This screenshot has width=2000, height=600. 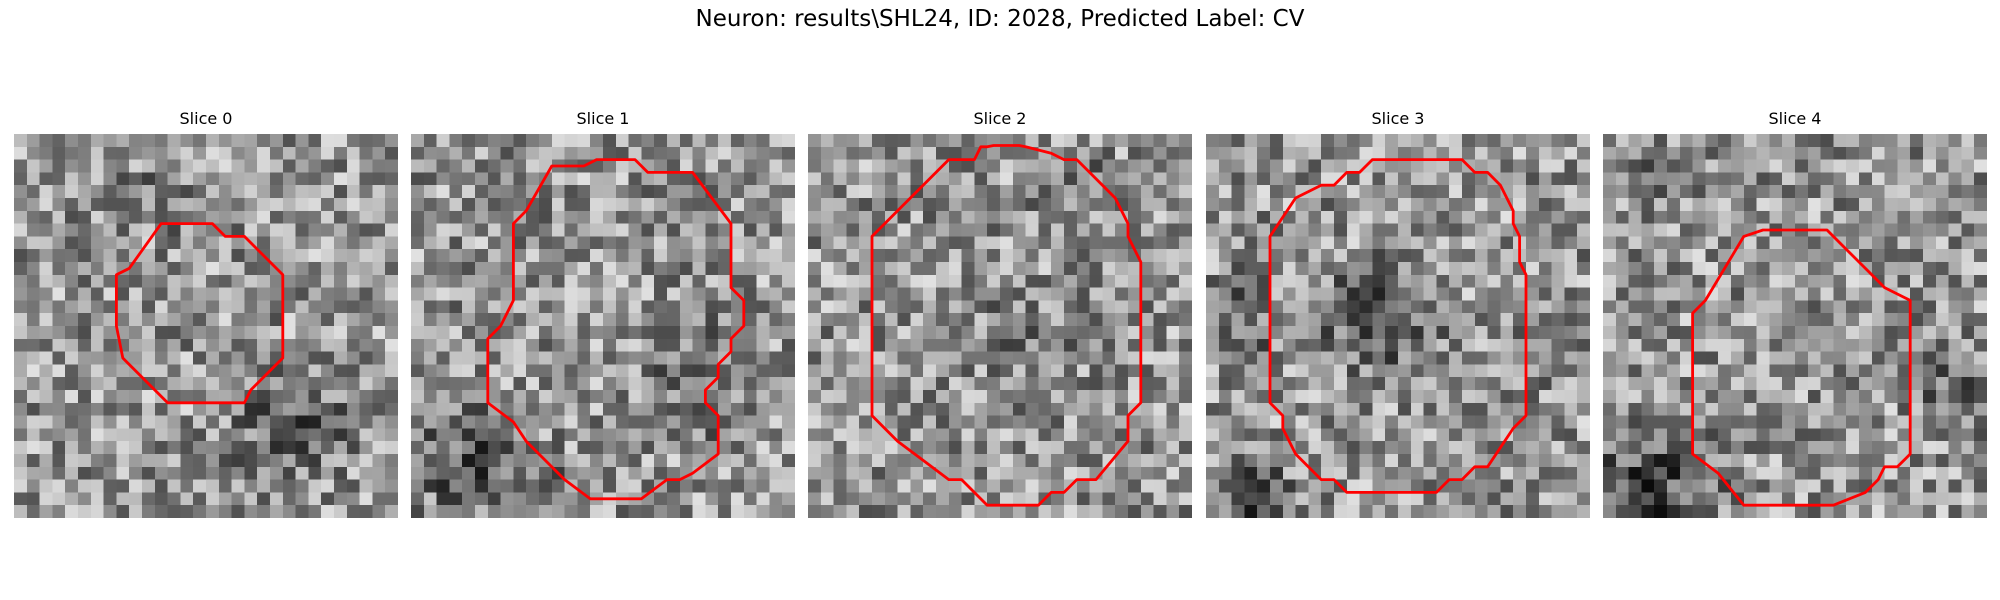 I want to click on slice-panel-1: Slice 1, so click(x=603, y=313).